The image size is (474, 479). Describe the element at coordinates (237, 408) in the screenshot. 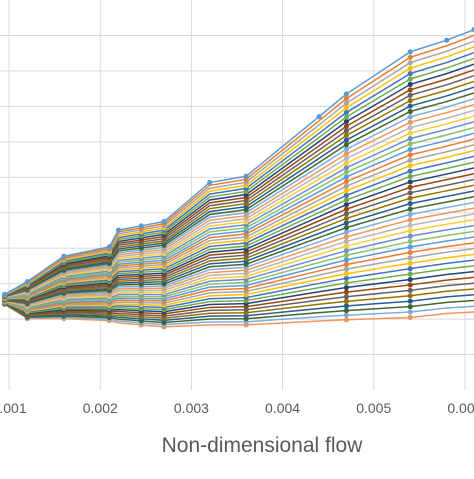

I see `x-tick-labels: 0.001 0.002 0.003 0.004 0.005 0.006` at that location.